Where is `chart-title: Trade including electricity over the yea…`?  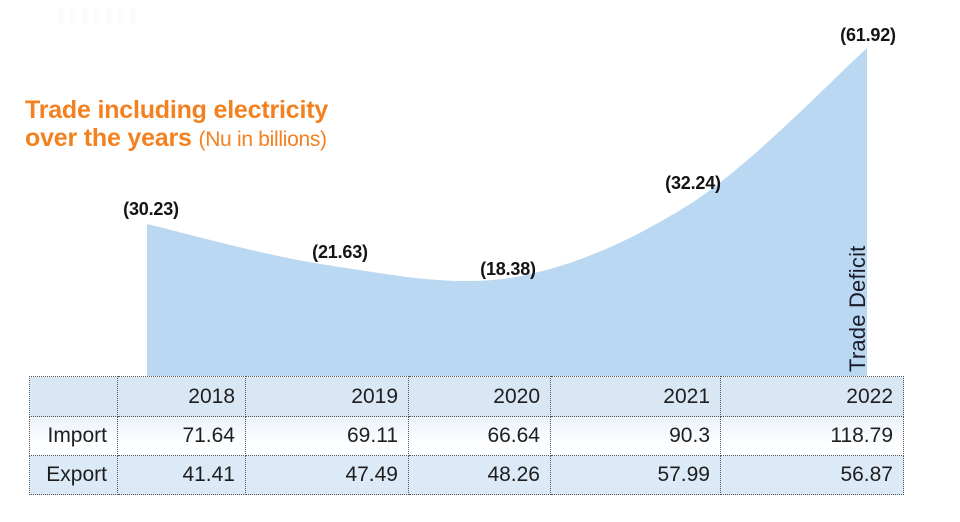 chart-title: Trade including electricity over the yea… is located at coordinates (176, 124).